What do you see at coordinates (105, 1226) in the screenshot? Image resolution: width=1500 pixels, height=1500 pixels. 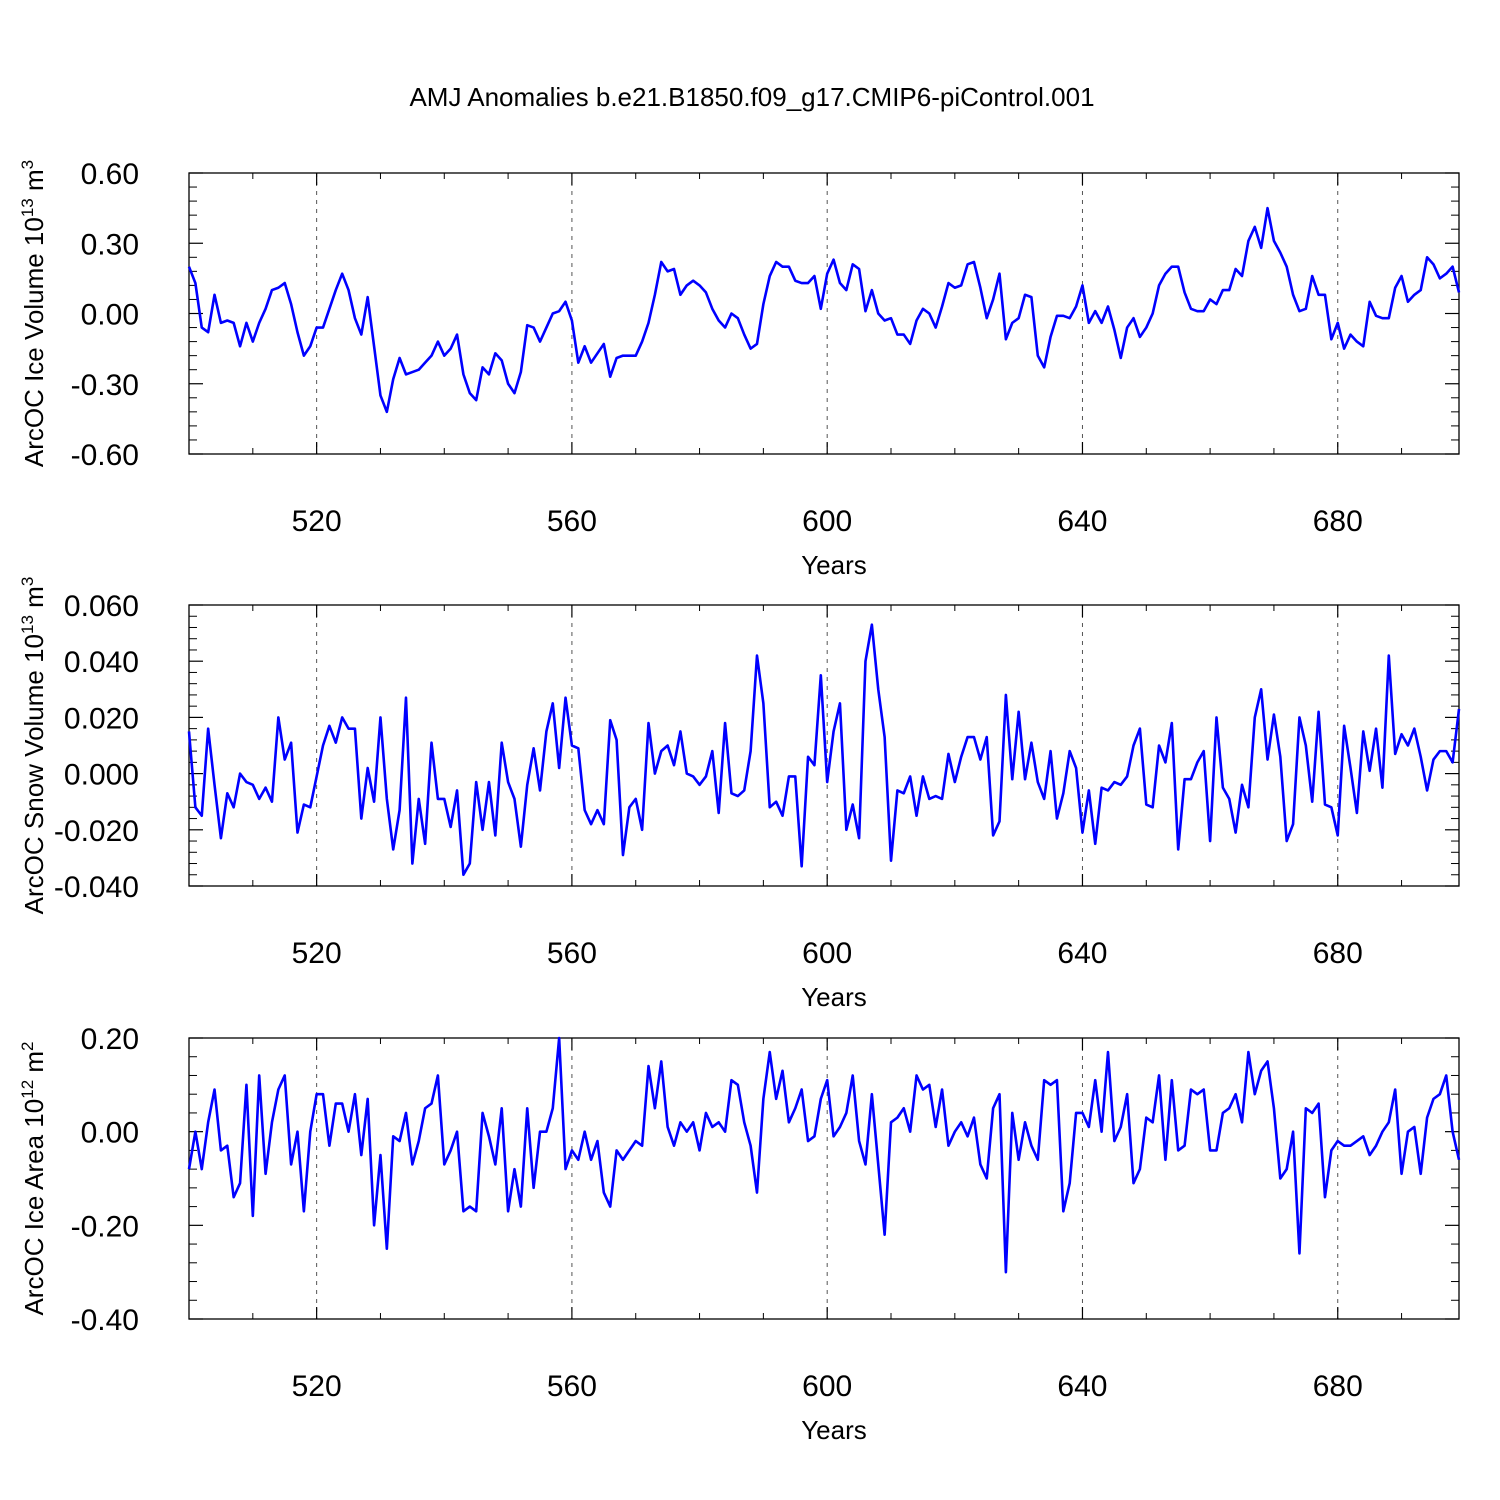 I see `y-tick-label: -0.20` at bounding box center [105, 1226].